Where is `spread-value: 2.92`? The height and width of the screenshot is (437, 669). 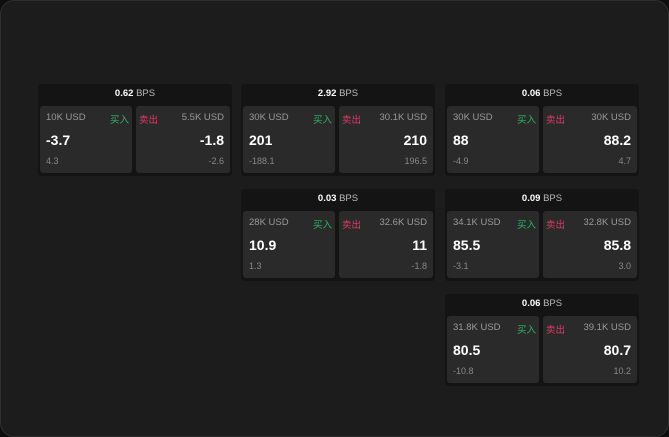 spread-value: 2.92 is located at coordinates (327, 93).